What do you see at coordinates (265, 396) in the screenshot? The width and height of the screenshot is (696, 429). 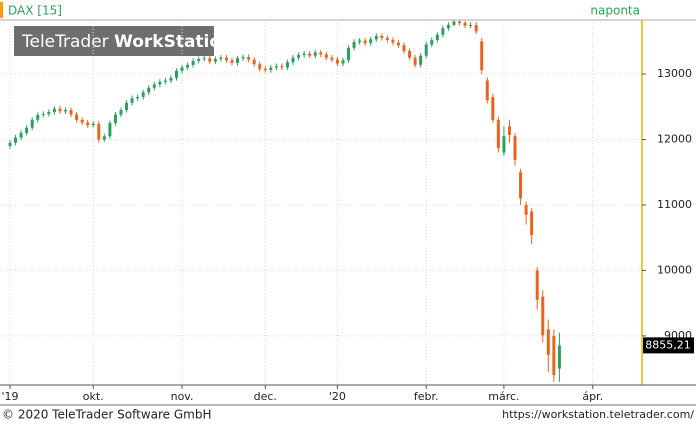 I see `x-tick-label: dec.` at bounding box center [265, 396].